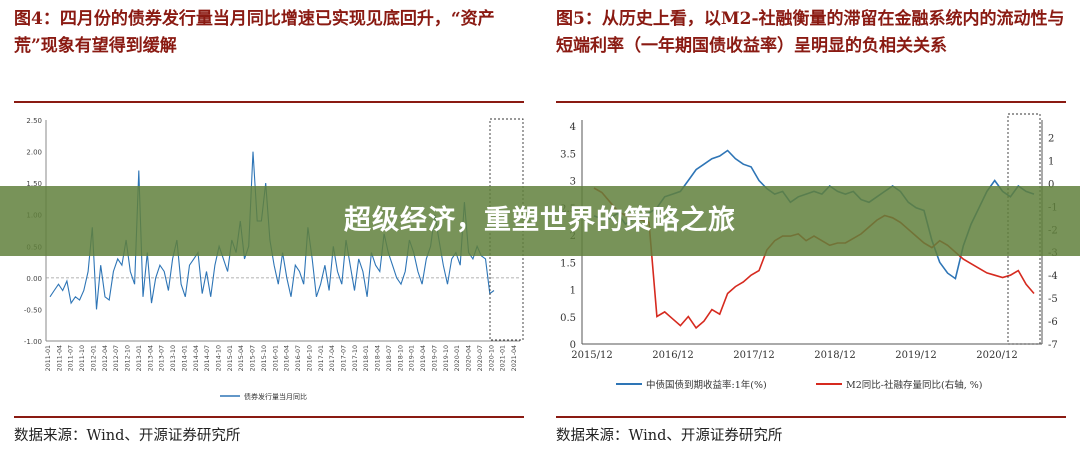  What do you see at coordinates (150, 358) in the screenshot?
I see `left-x-tick-label: 2013-04` at bounding box center [150, 358].